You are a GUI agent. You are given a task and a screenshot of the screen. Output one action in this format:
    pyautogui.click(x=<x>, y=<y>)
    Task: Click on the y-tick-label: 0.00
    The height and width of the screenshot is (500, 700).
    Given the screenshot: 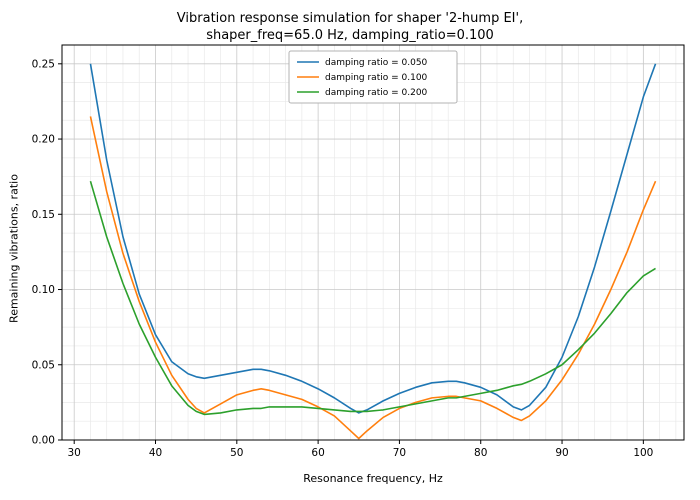 What is the action you would take?
    pyautogui.click(x=43, y=441)
    